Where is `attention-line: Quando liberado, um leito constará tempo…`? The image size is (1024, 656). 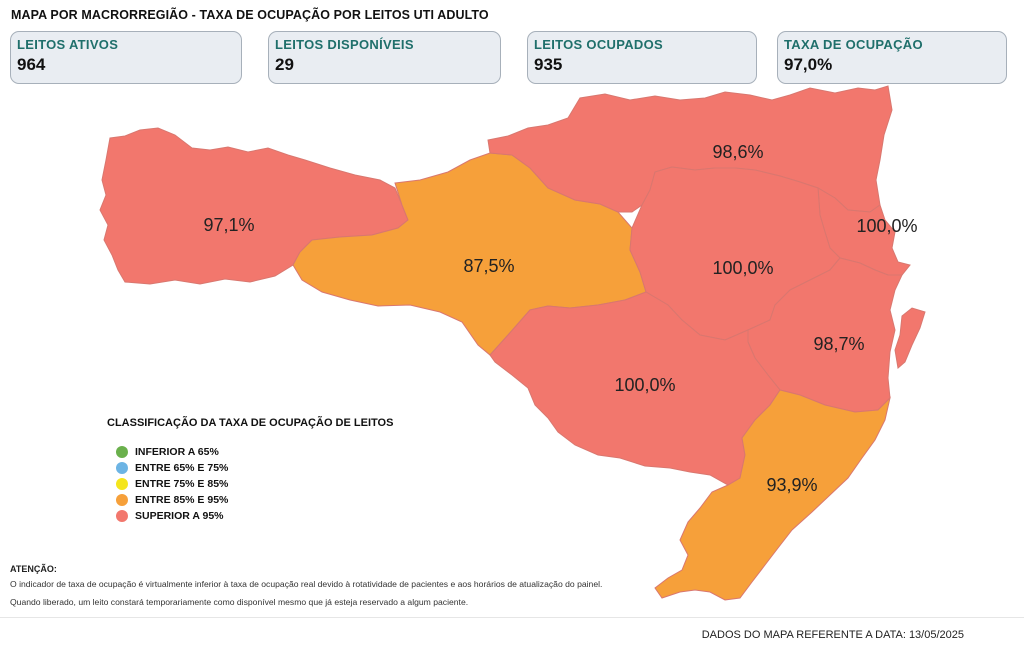 attention-line: Quando liberado, um leito constará tempo… is located at coordinates (239, 602).